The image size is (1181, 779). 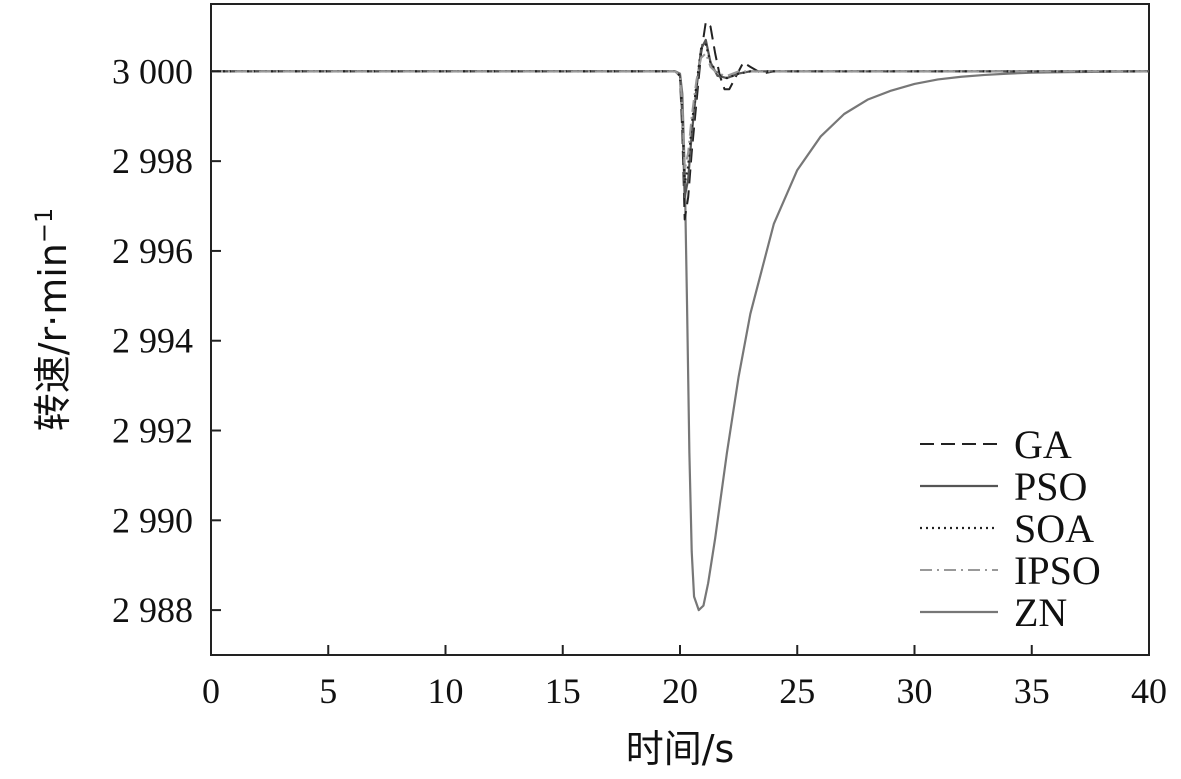 What do you see at coordinates (152, 520) in the screenshot?
I see `y-tick-label: 2 990` at bounding box center [152, 520].